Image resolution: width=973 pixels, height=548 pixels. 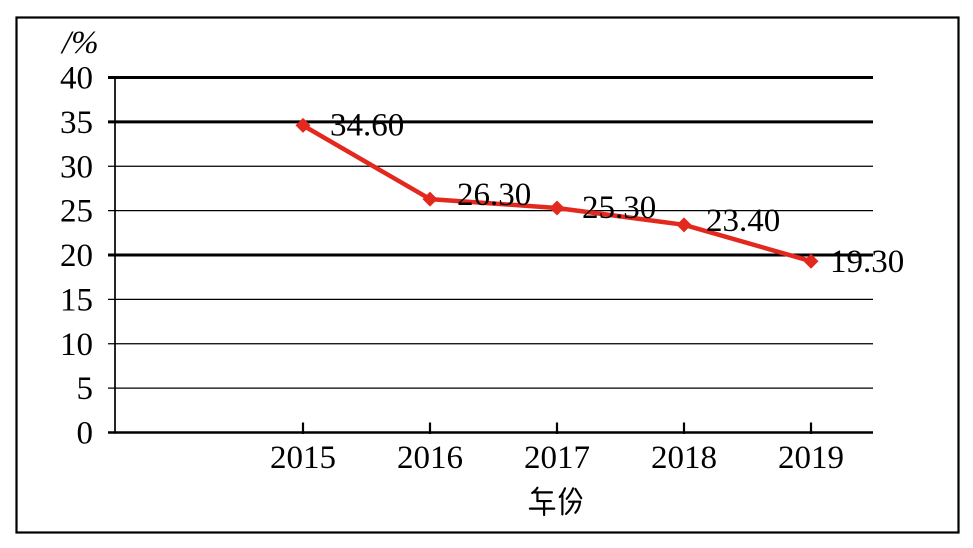 What do you see at coordinates (85, 434) in the screenshot?
I see `y-tick-label: 0` at bounding box center [85, 434].